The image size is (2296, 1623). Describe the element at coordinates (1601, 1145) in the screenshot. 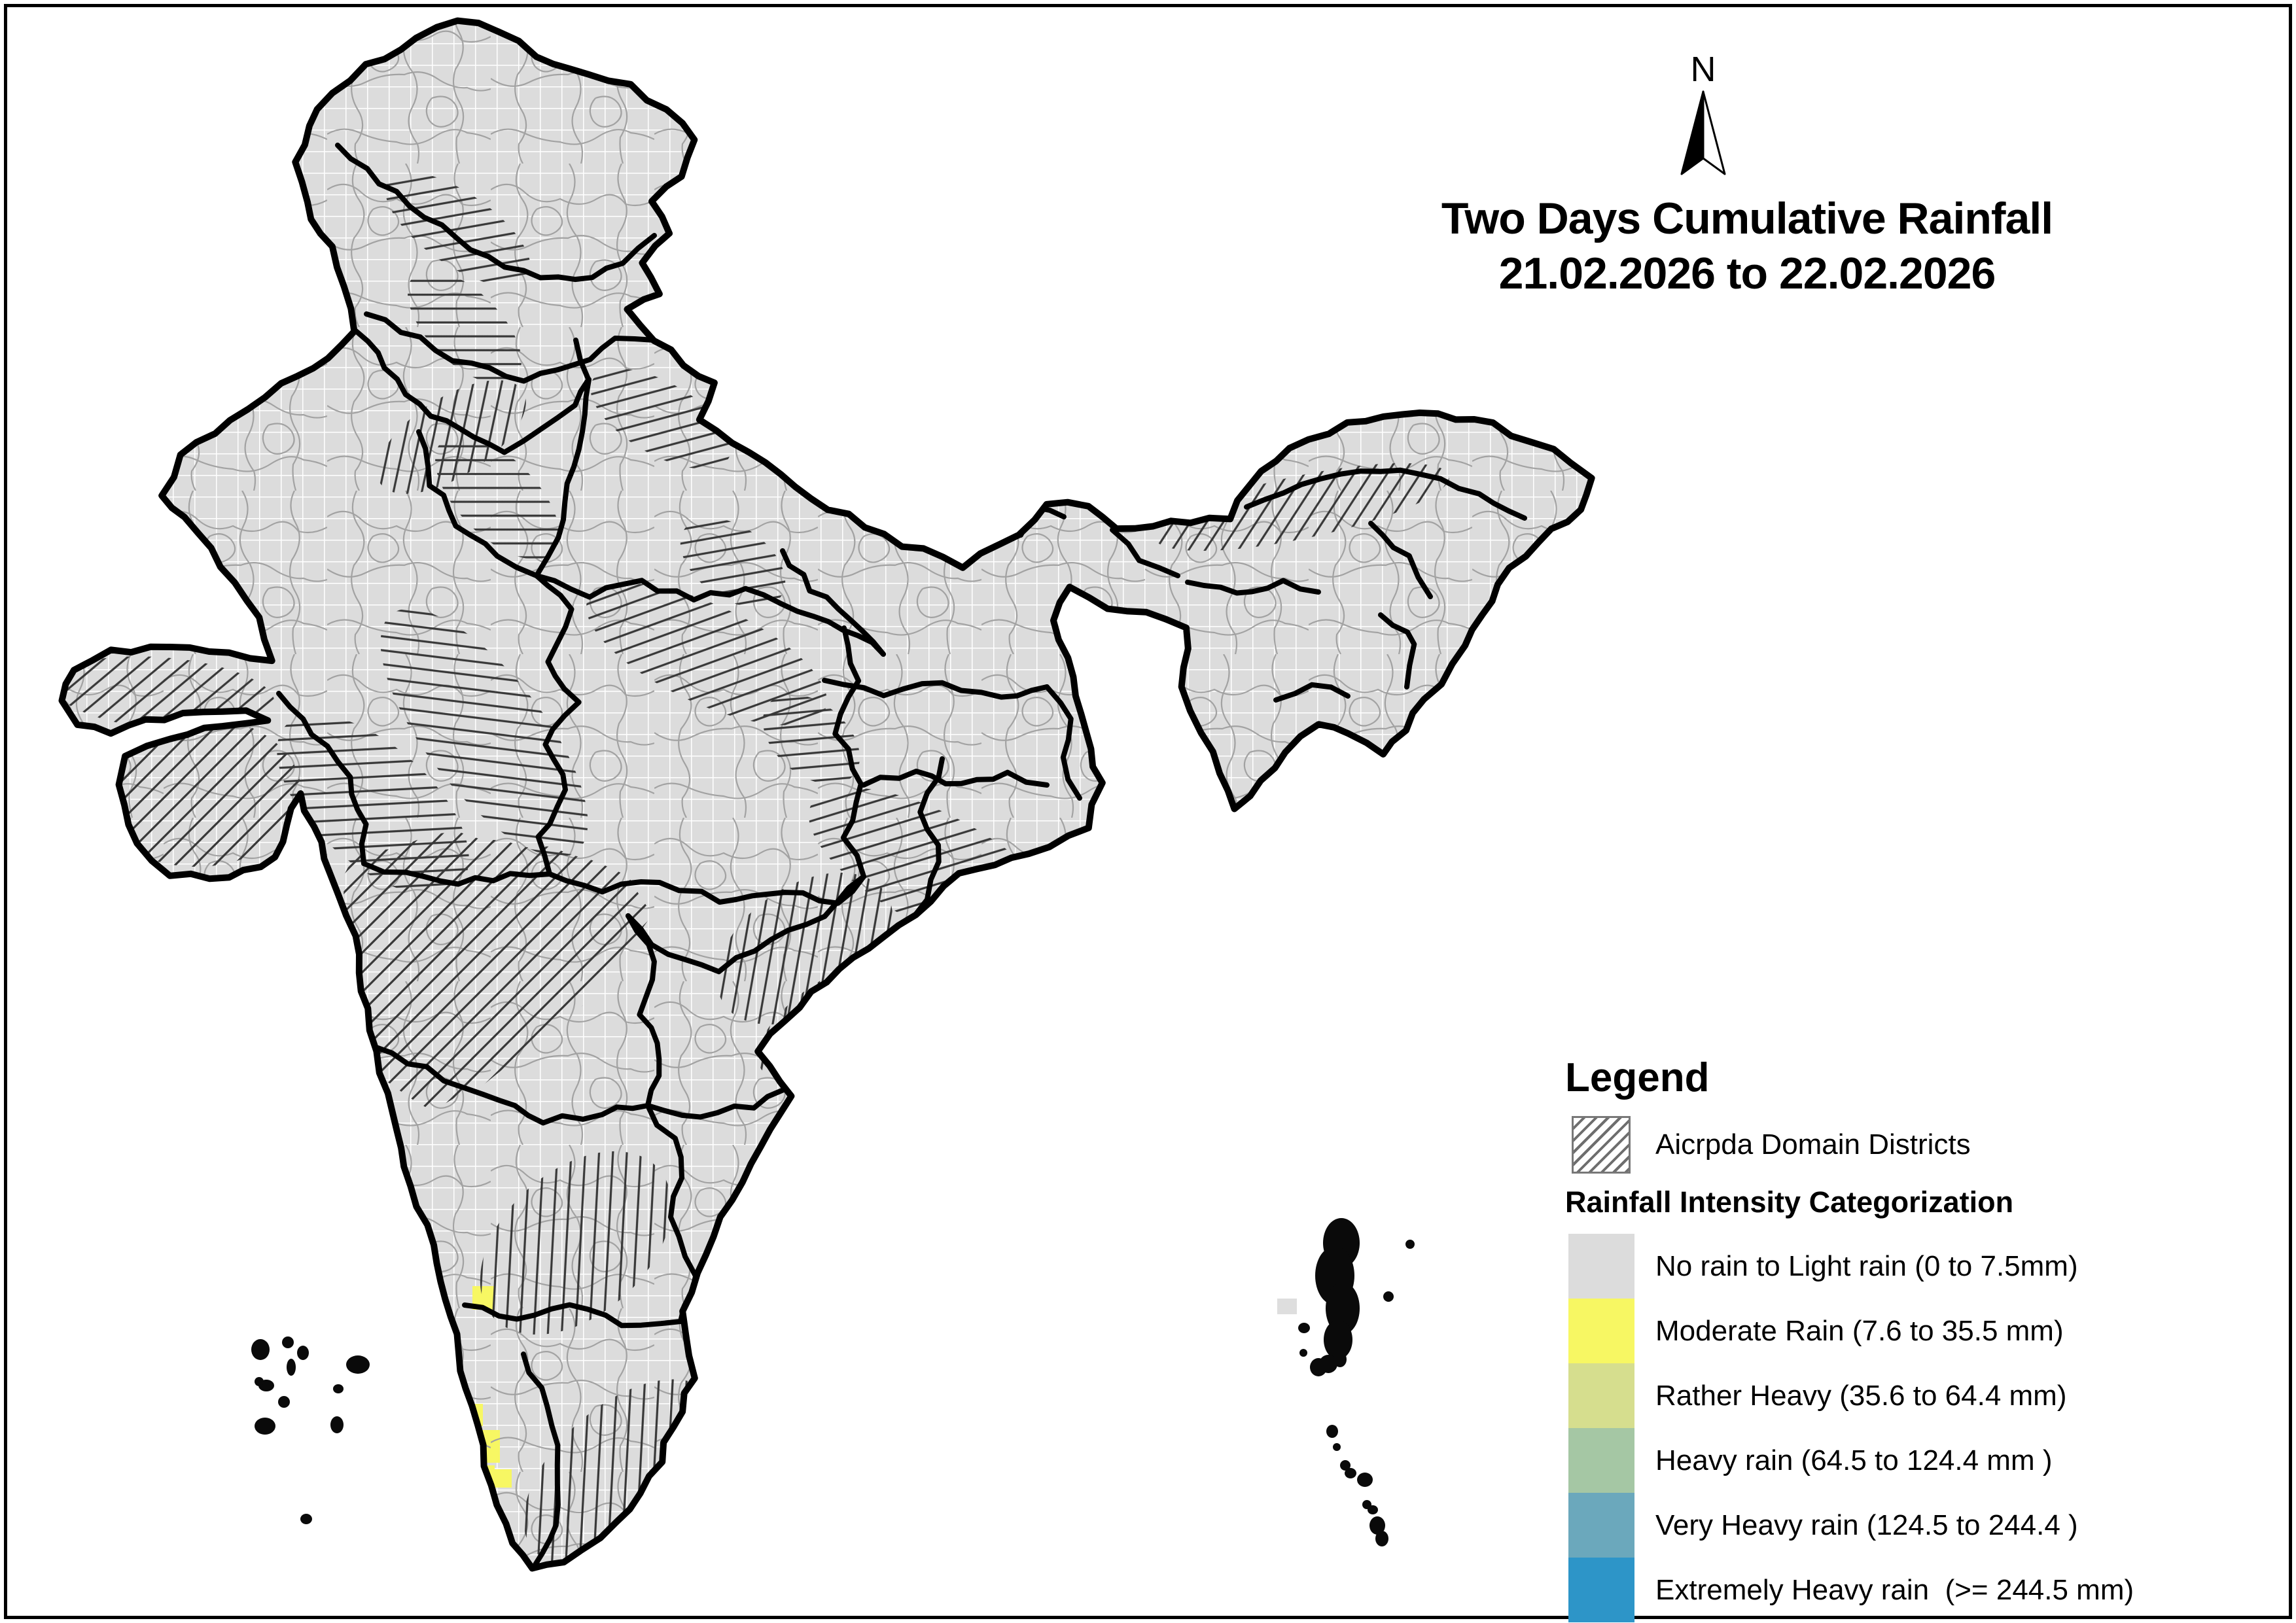

I see `hatch-swatch-icon` at that location.